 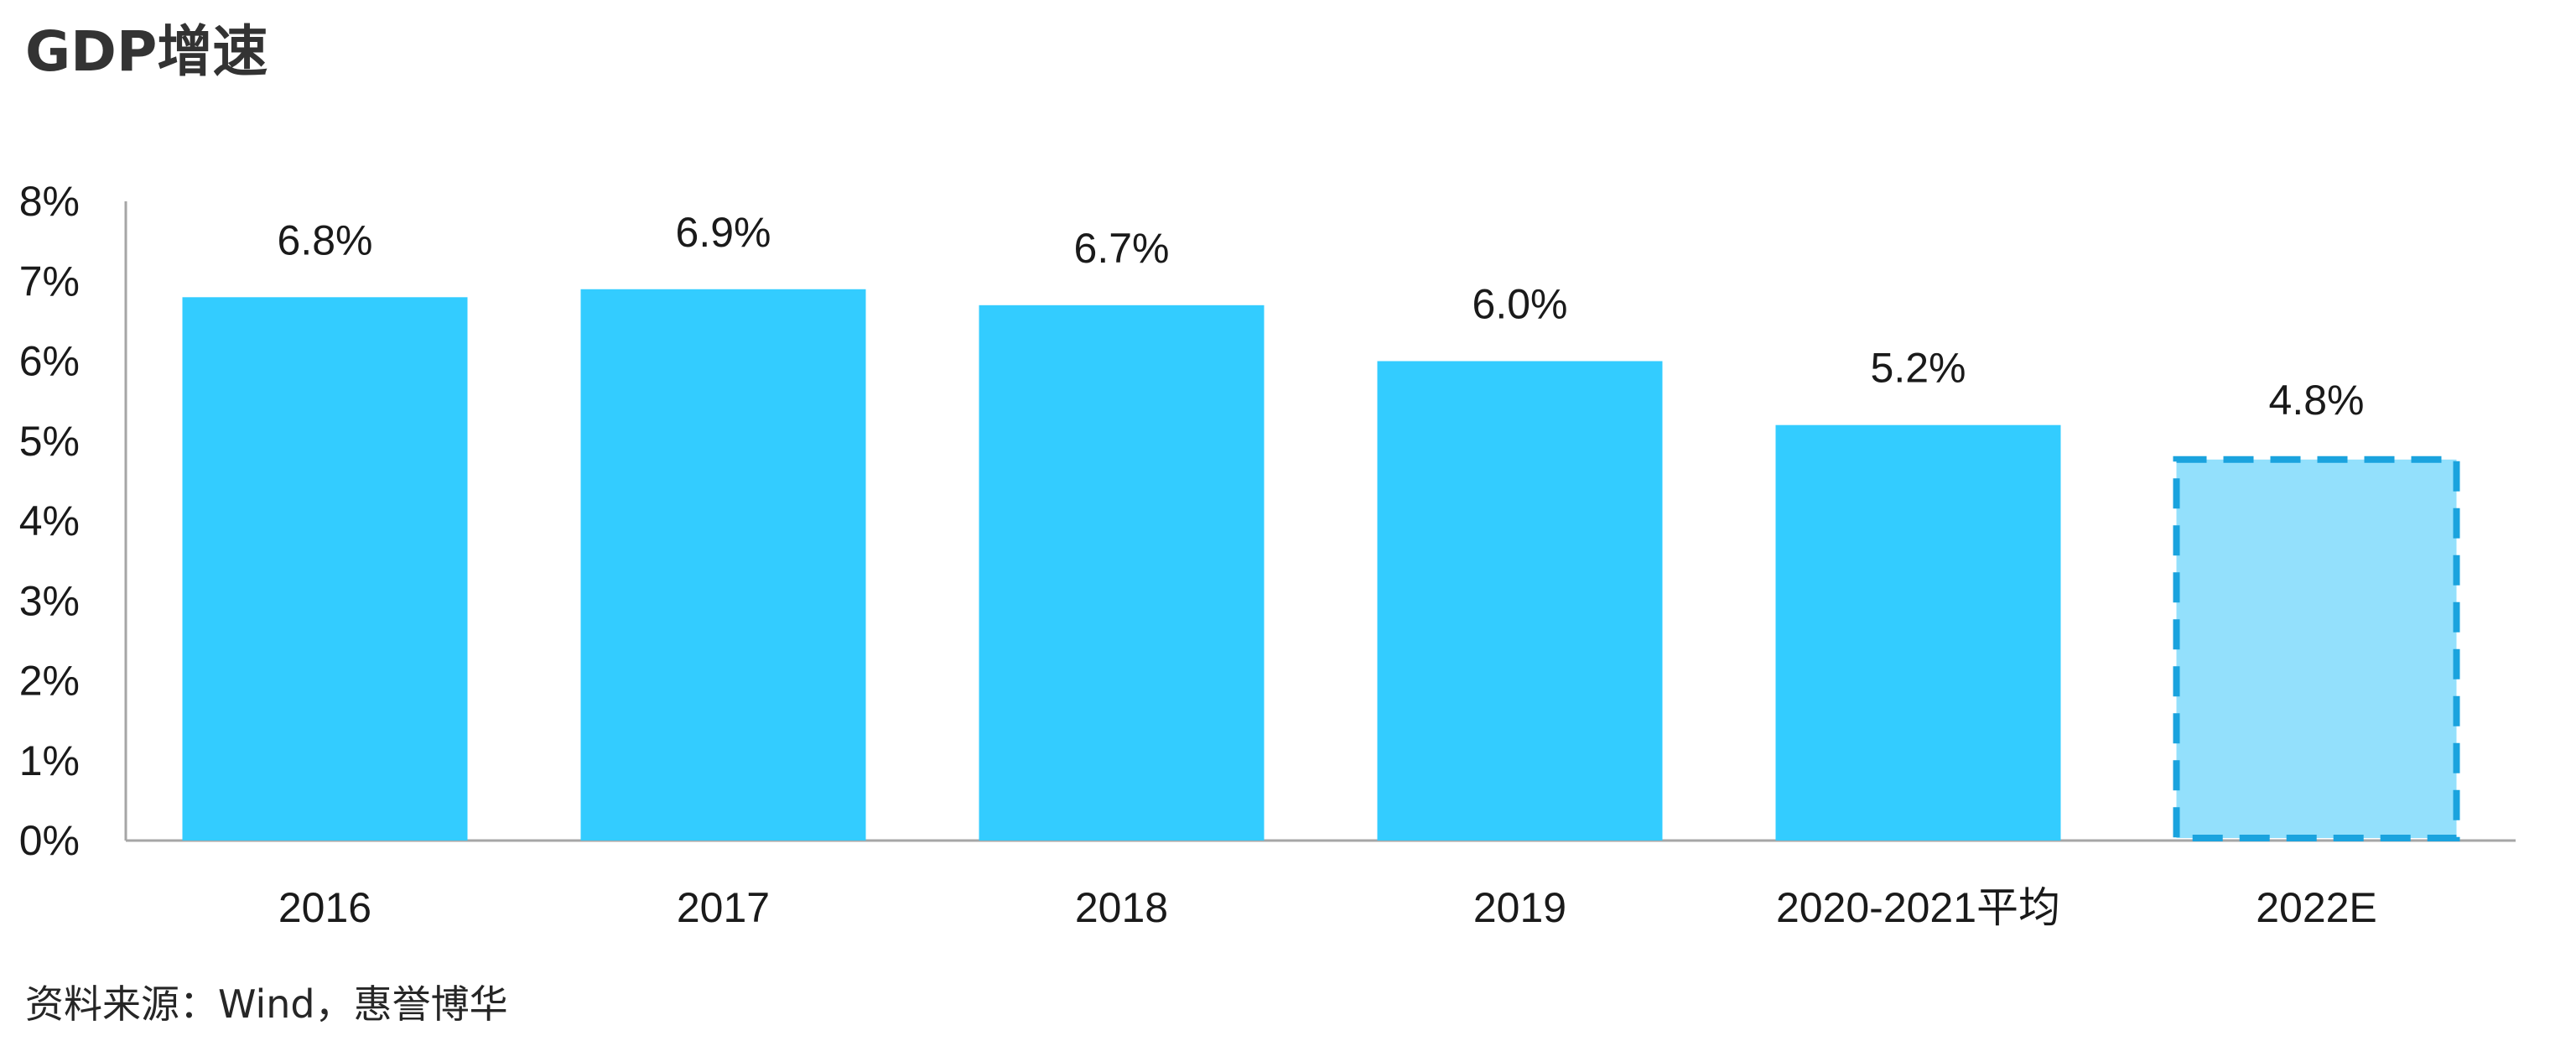 What do you see at coordinates (325, 239) in the screenshot?
I see `data-label: 6.8%` at bounding box center [325, 239].